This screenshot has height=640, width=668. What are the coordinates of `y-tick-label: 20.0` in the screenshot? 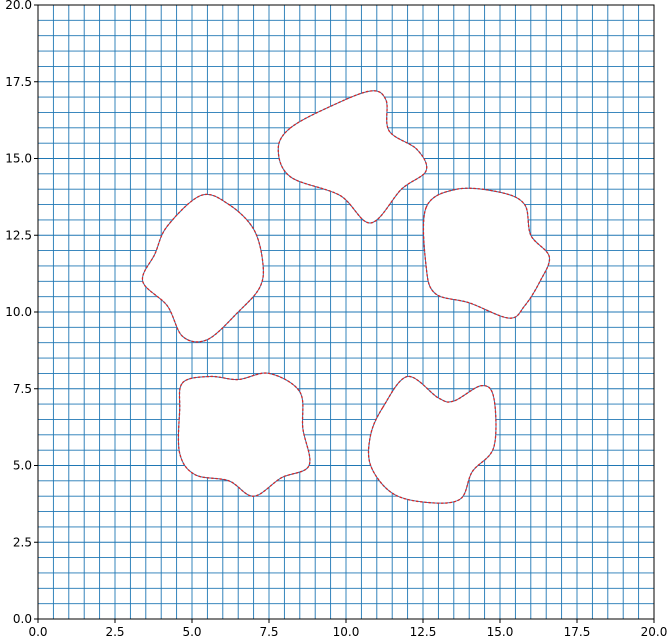 It's located at (18, 6).